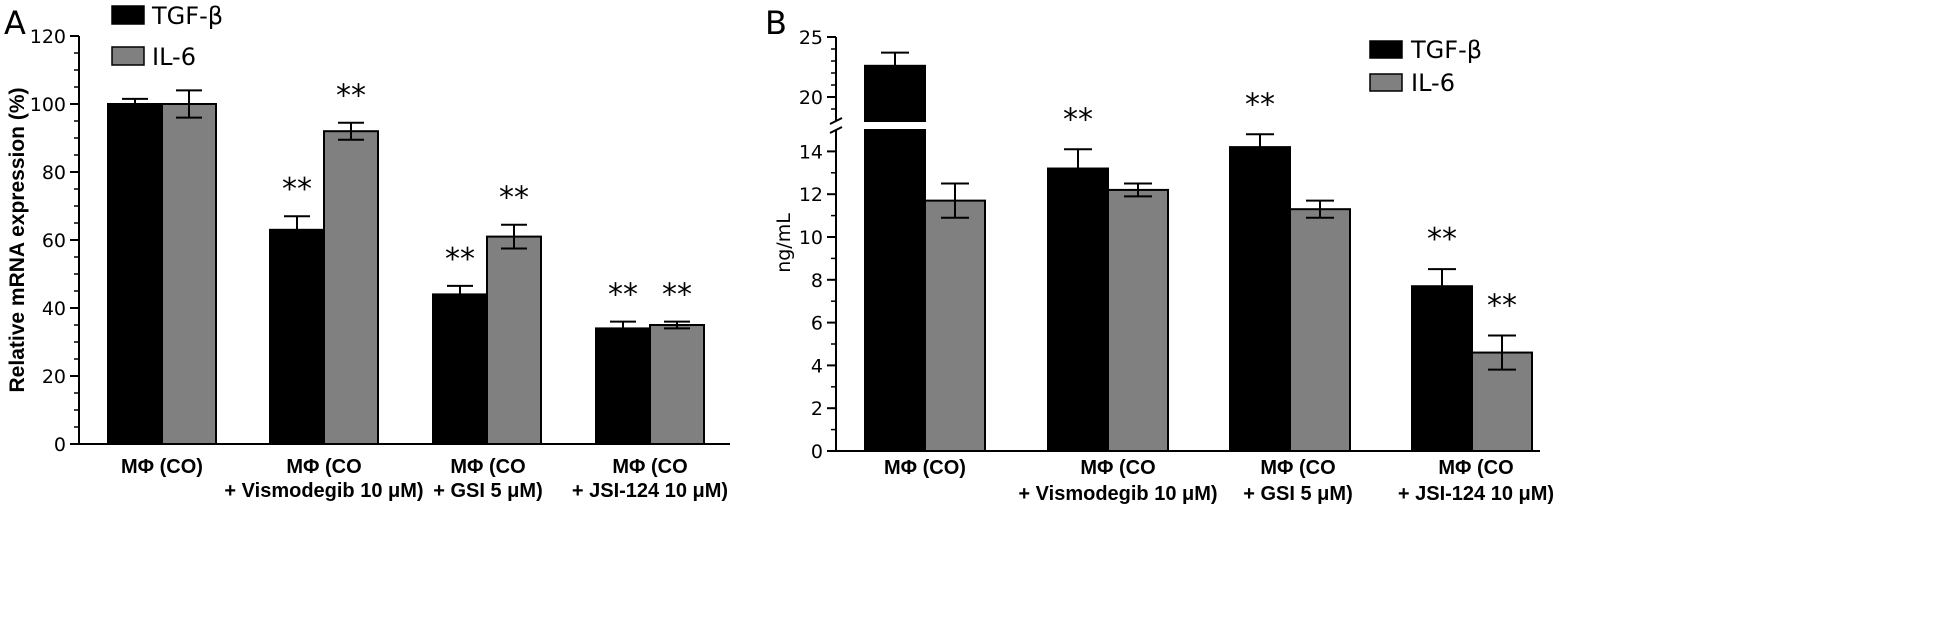 The image size is (1959, 640). Describe the element at coordinates (817, 324) in the screenshot. I see `panel-b-y-tick-label: 6` at that location.